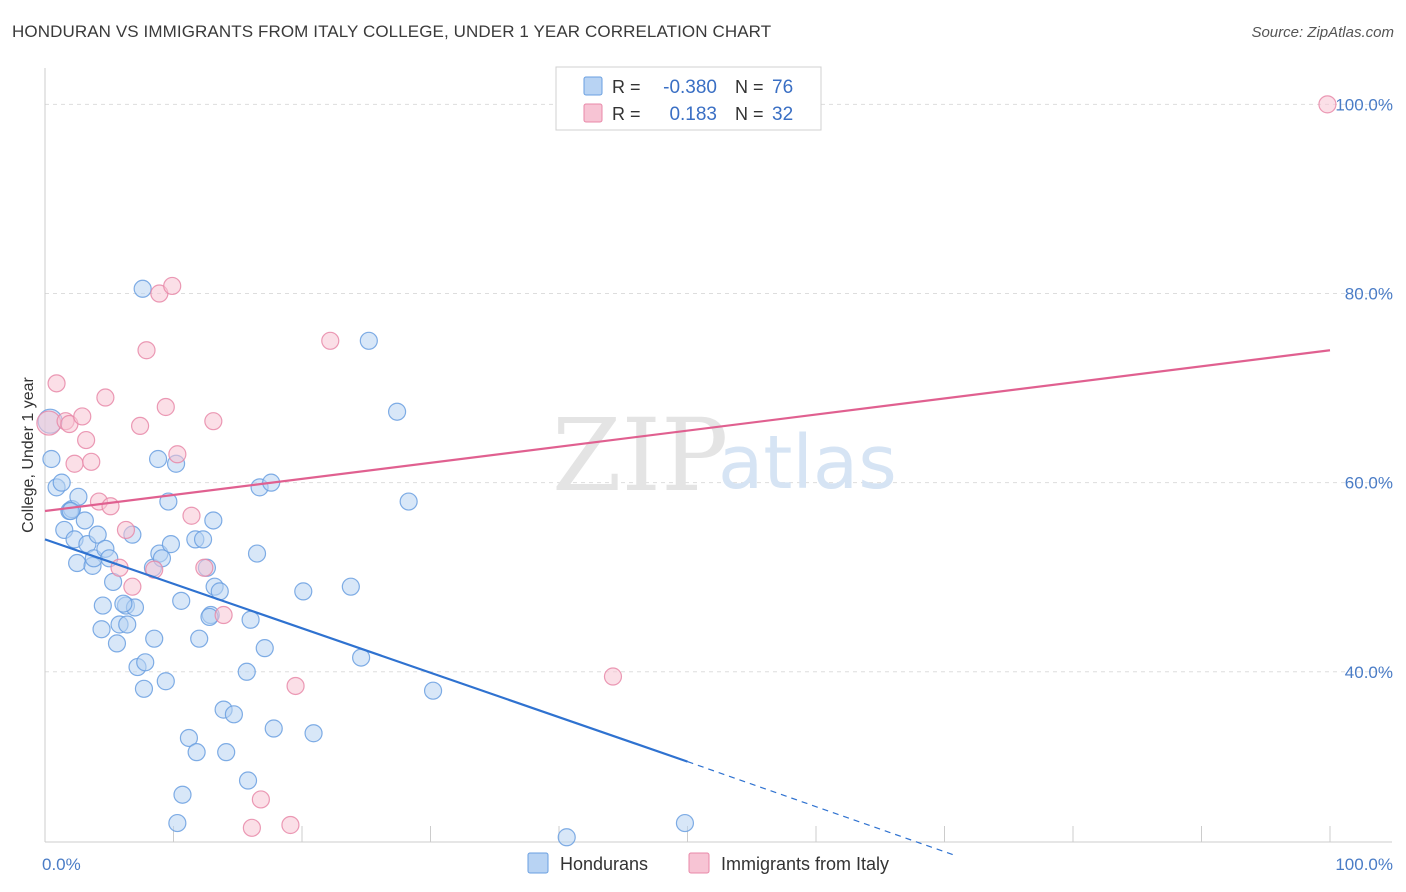 This screenshot has width=1406, height=892. Describe the element at coordinates (28, 455) in the screenshot. I see `y-axis-title: College, Under 1 year` at that location.